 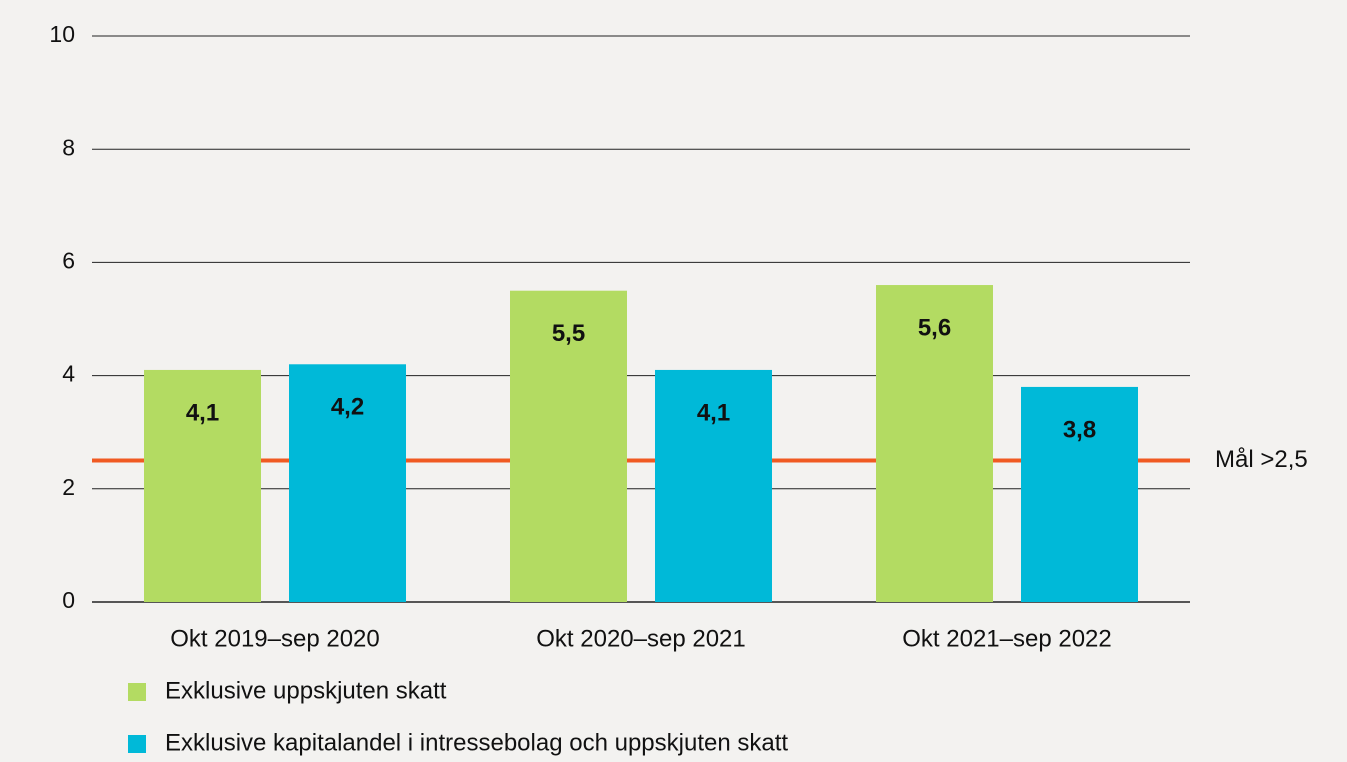 I want to click on value-label: 4,2, so click(x=347, y=407).